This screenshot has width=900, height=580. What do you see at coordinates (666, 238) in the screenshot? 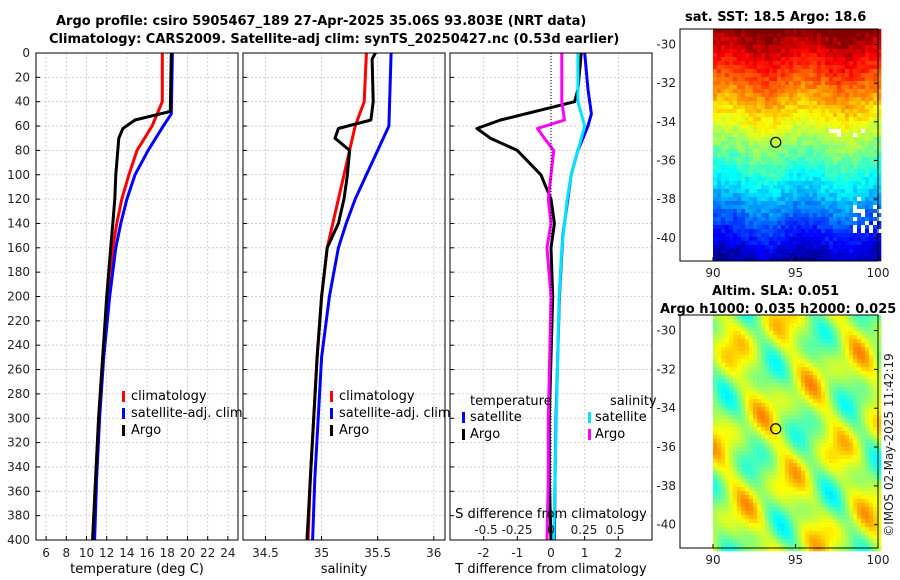
I see `map-y-tick-label: -40` at bounding box center [666, 238].